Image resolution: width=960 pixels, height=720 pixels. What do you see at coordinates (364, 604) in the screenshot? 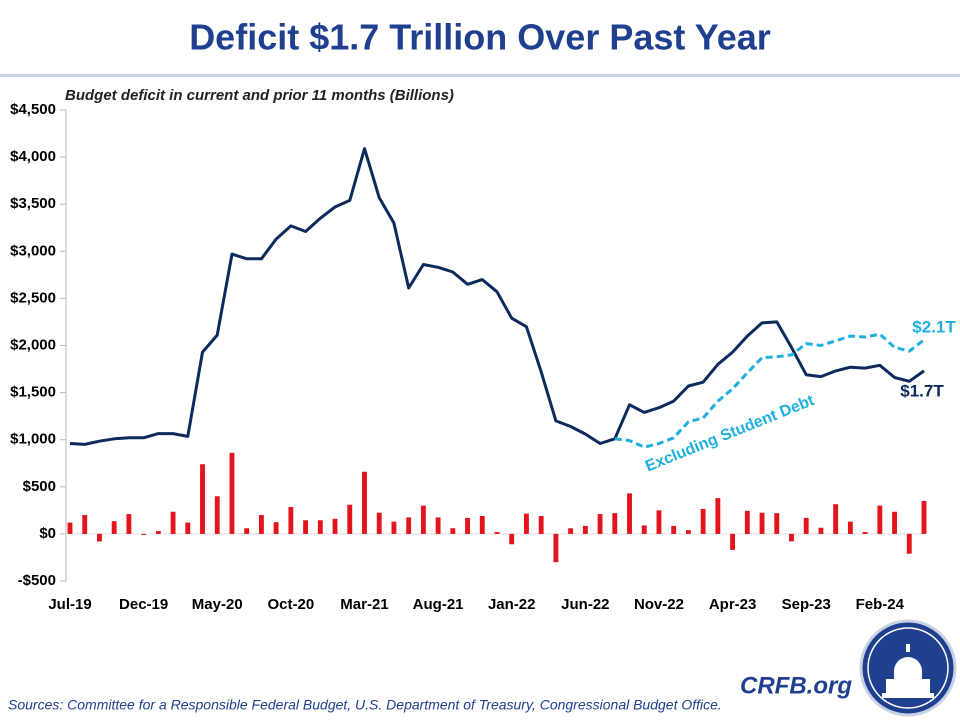
I see `x-tick-label: Mar-21` at bounding box center [364, 604].